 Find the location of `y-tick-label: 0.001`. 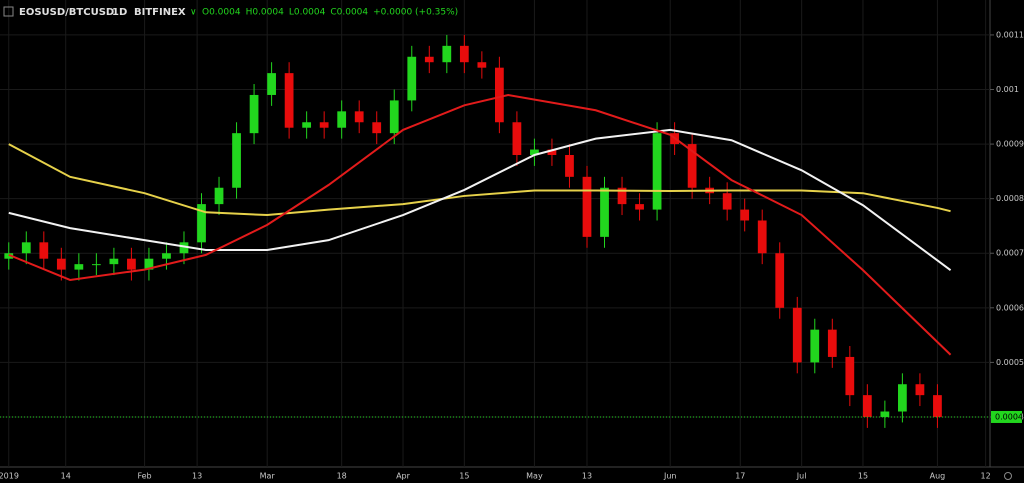

y-tick-label: 0.001 is located at coordinates (1007, 89).